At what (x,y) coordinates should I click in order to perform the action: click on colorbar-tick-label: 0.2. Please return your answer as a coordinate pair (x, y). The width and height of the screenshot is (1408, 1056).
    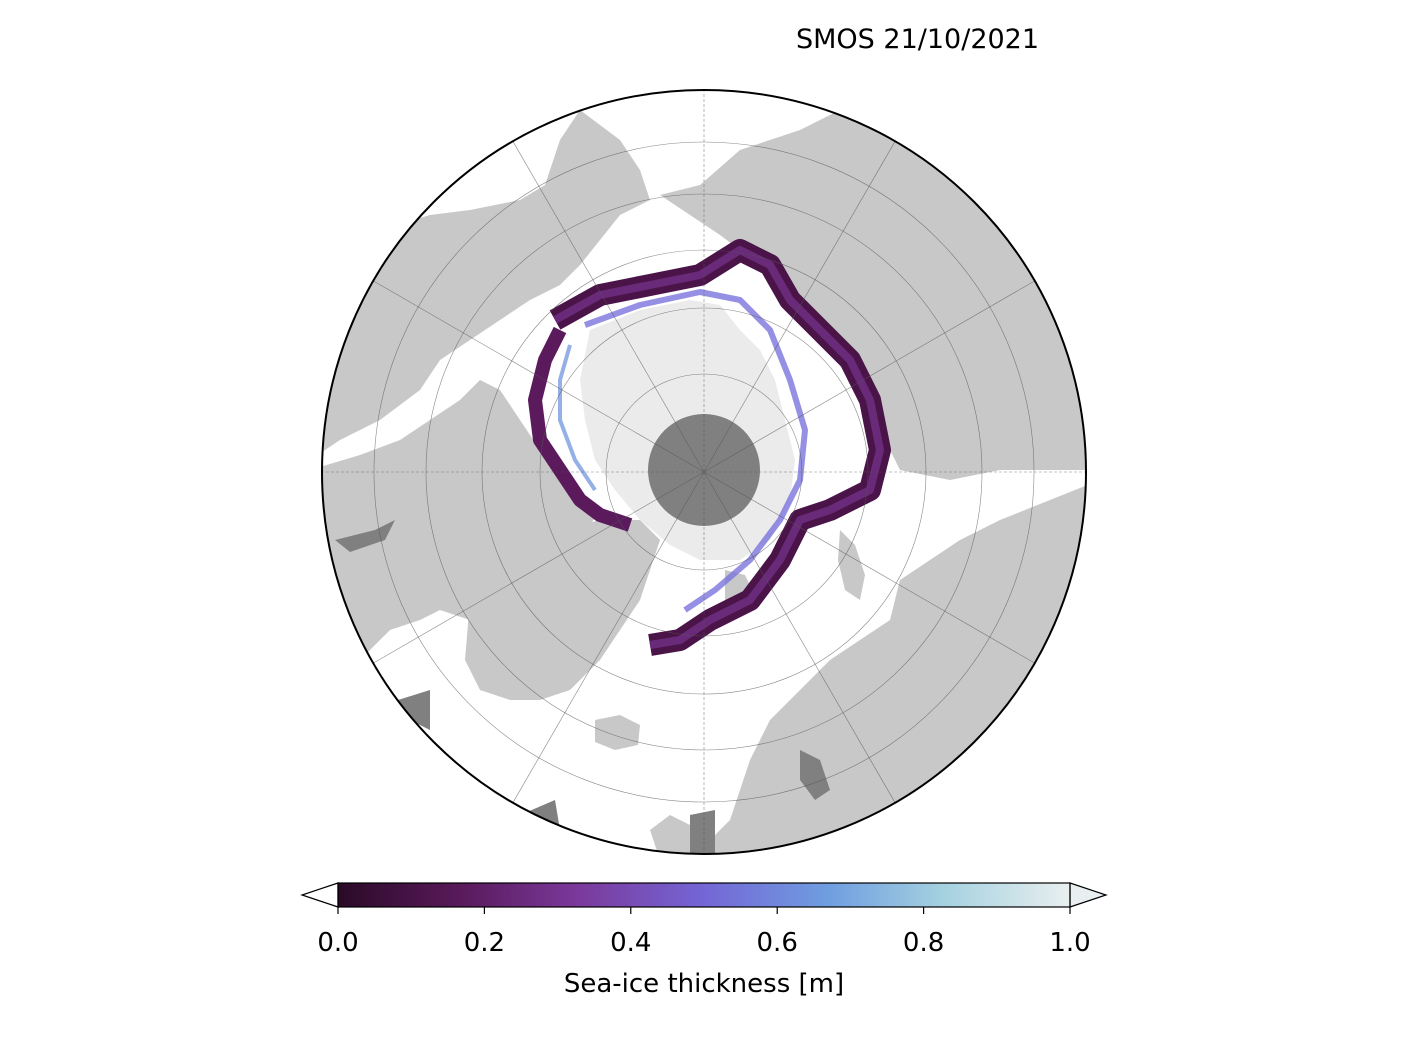
    Looking at the image, I should click on (484, 943).